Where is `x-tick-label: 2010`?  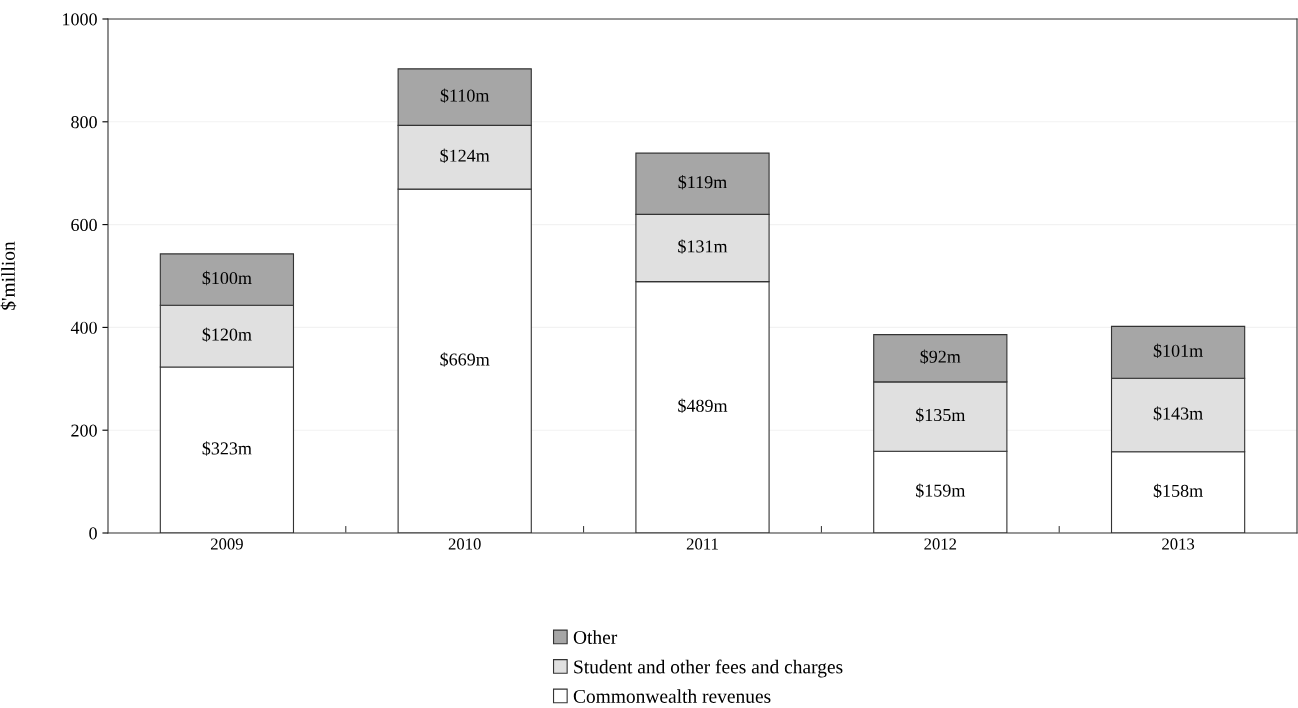 x-tick-label: 2010 is located at coordinates (464, 544).